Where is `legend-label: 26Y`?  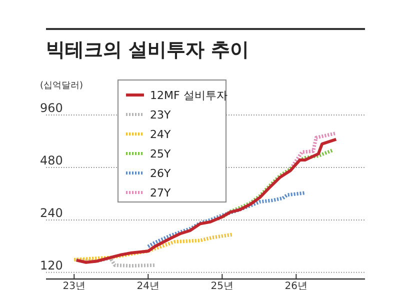
legend-label: 26Y is located at coordinates (160, 173).